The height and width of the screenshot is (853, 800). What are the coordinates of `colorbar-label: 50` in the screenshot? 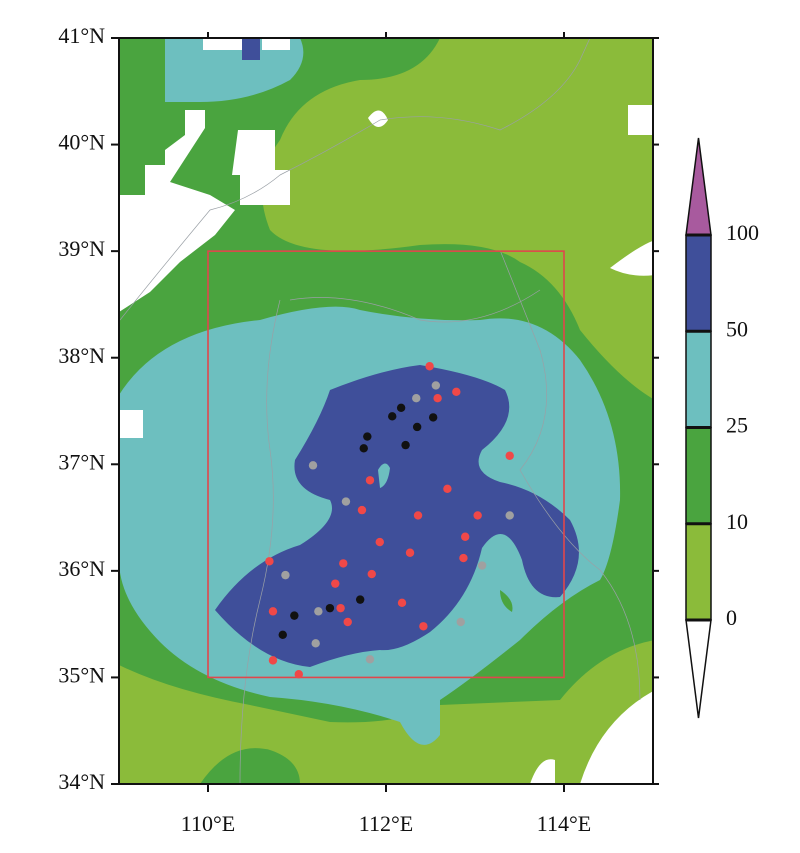 It's located at (737, 328).